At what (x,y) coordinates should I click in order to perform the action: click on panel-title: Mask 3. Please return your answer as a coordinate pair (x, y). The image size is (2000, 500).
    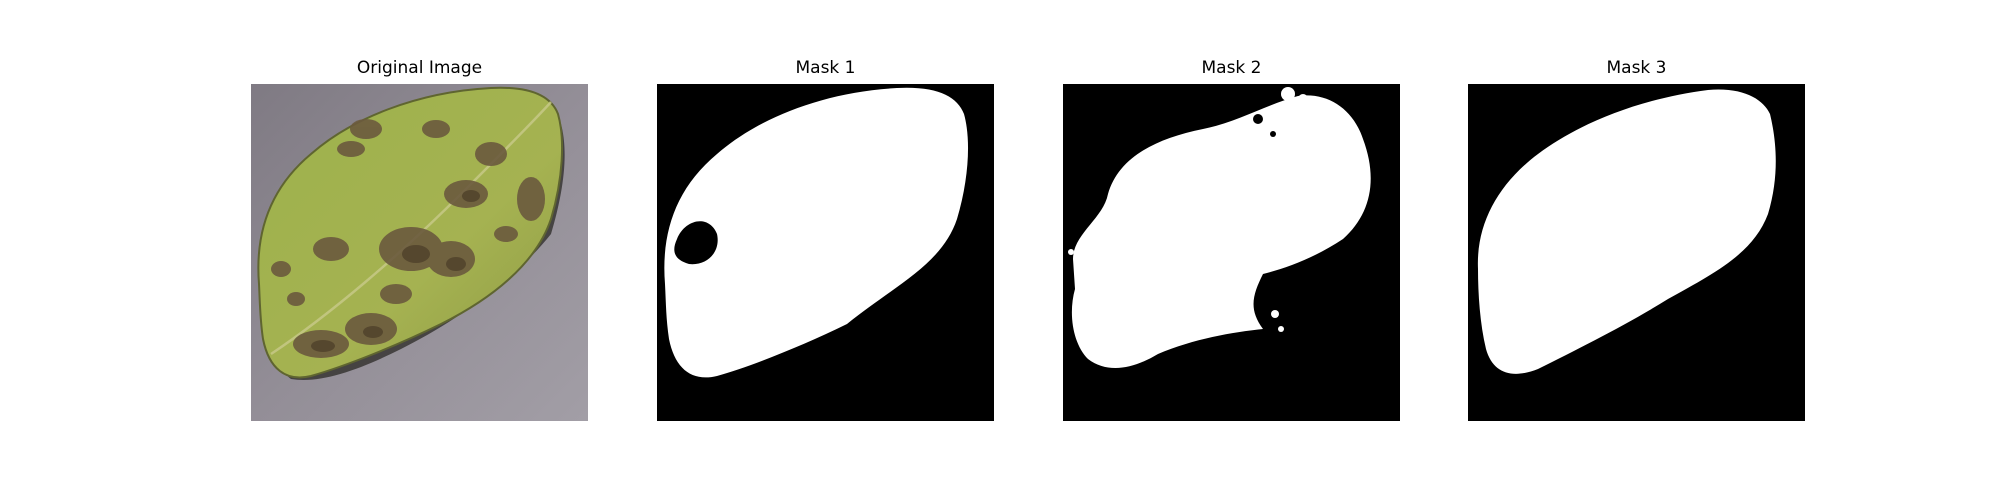
    Looking at the image, I should click on (1636, 68).